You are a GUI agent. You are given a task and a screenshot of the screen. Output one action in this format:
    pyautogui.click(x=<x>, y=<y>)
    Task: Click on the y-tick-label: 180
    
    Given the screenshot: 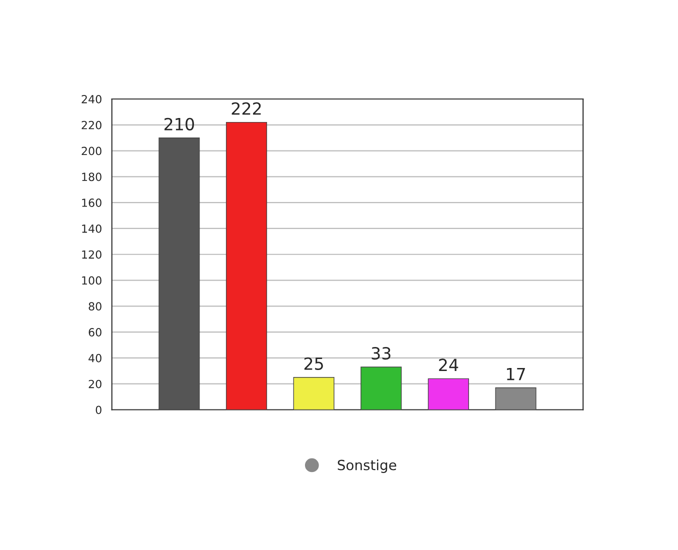 What is the action you would take?
    pyautogui.click(x=92, y=177)
    